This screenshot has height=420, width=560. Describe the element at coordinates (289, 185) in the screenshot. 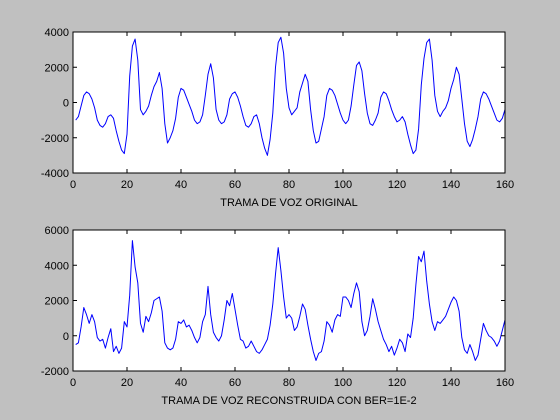

I see `original-xtick-label: 80` at that location.